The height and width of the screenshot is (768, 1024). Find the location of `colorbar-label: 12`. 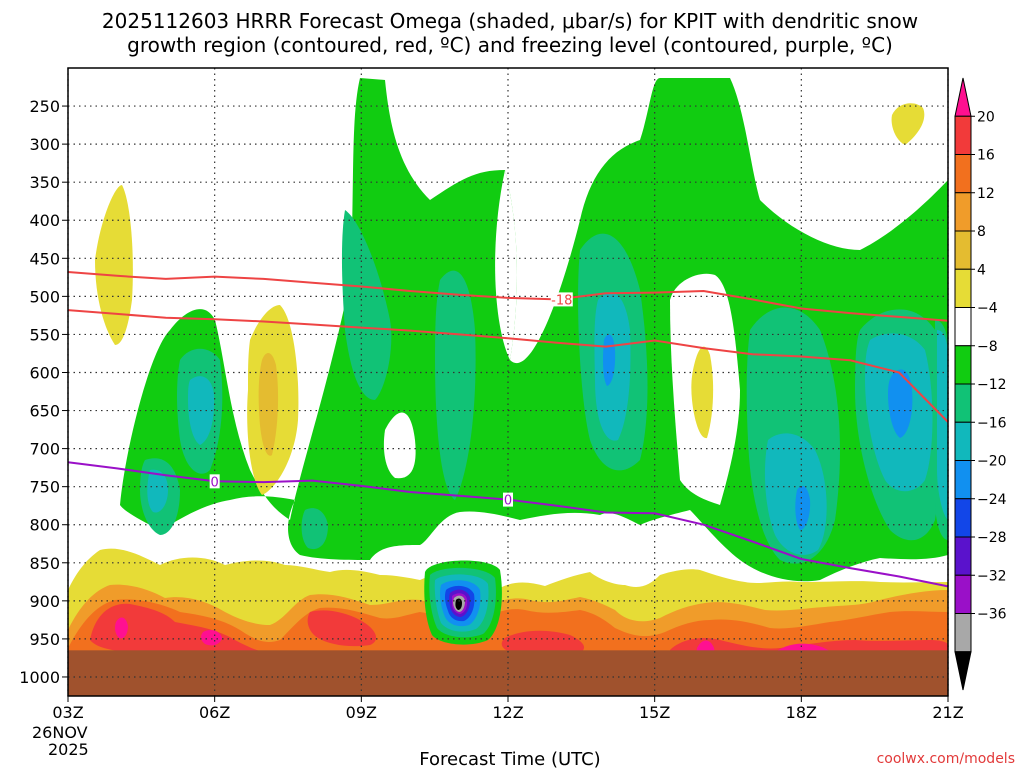

colorbar-label: 12 is located at coordinates (986, 194).